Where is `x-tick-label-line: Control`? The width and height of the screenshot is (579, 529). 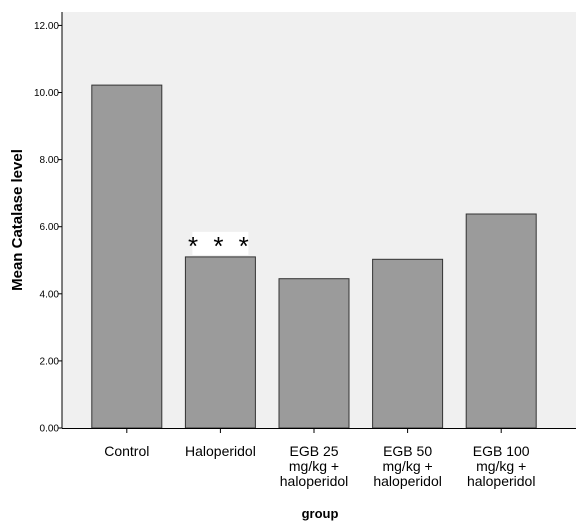
x-tick-label-line: Control is located at coordinates (126, 451).